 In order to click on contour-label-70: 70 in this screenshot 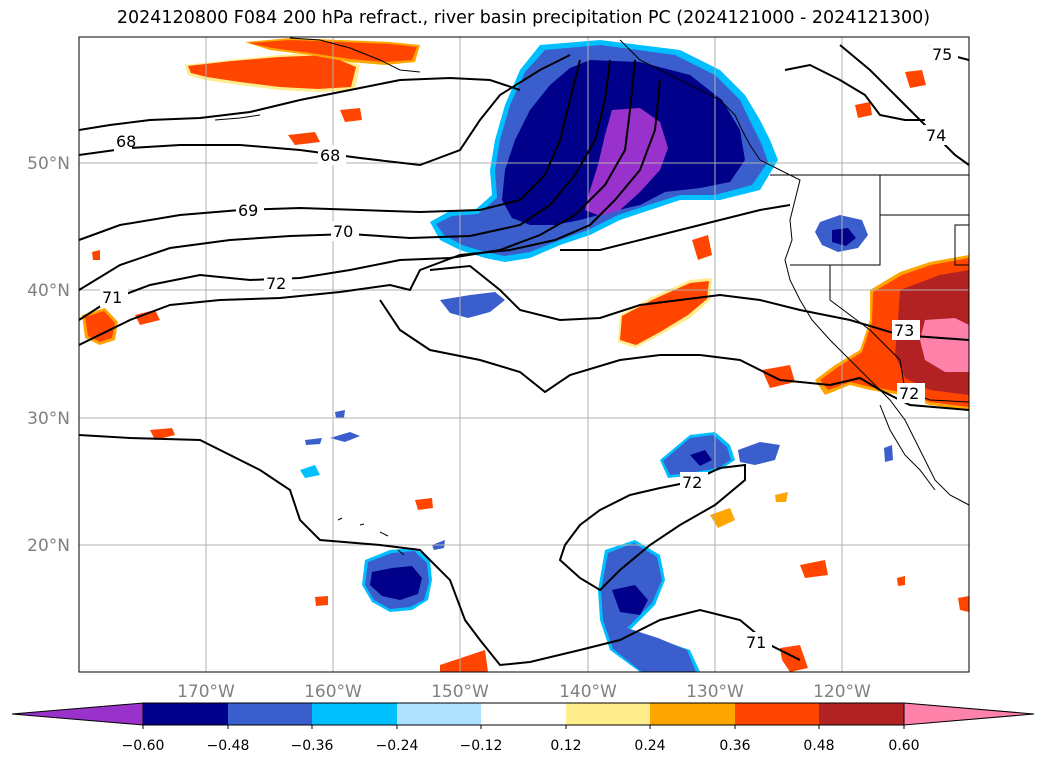, I will do `click(343, 231)`.